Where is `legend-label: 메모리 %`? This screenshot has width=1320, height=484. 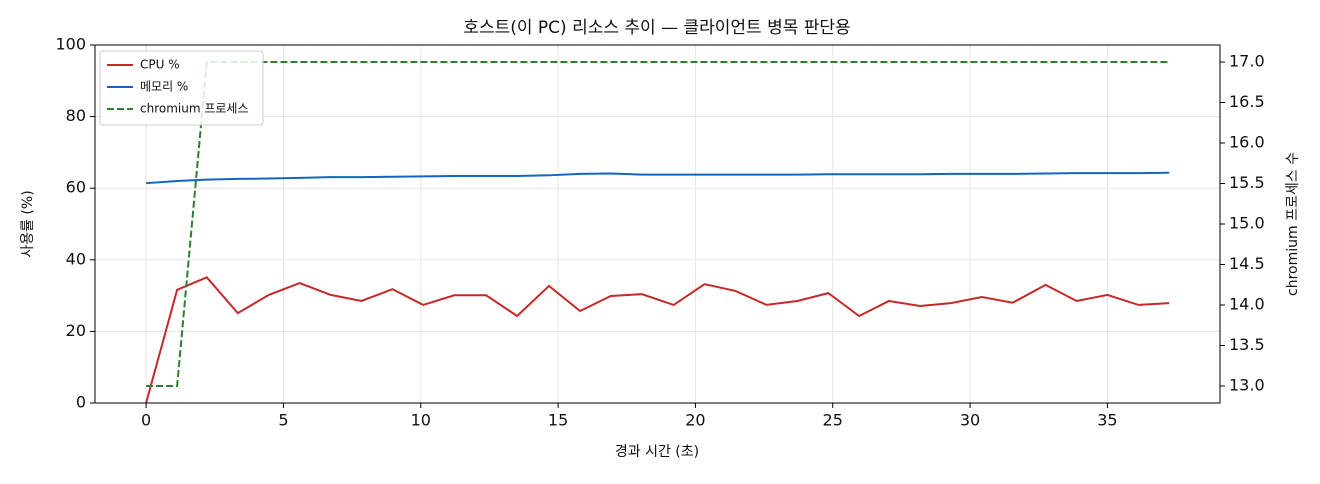
legend-label: 메모리 % is located at coordinates (164, 87).